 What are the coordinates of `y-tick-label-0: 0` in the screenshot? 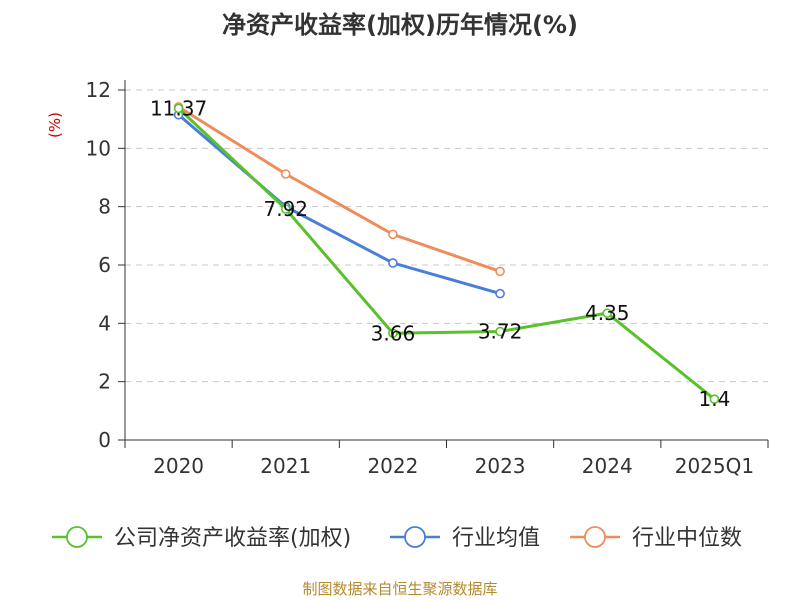 It's located at (104, 440).